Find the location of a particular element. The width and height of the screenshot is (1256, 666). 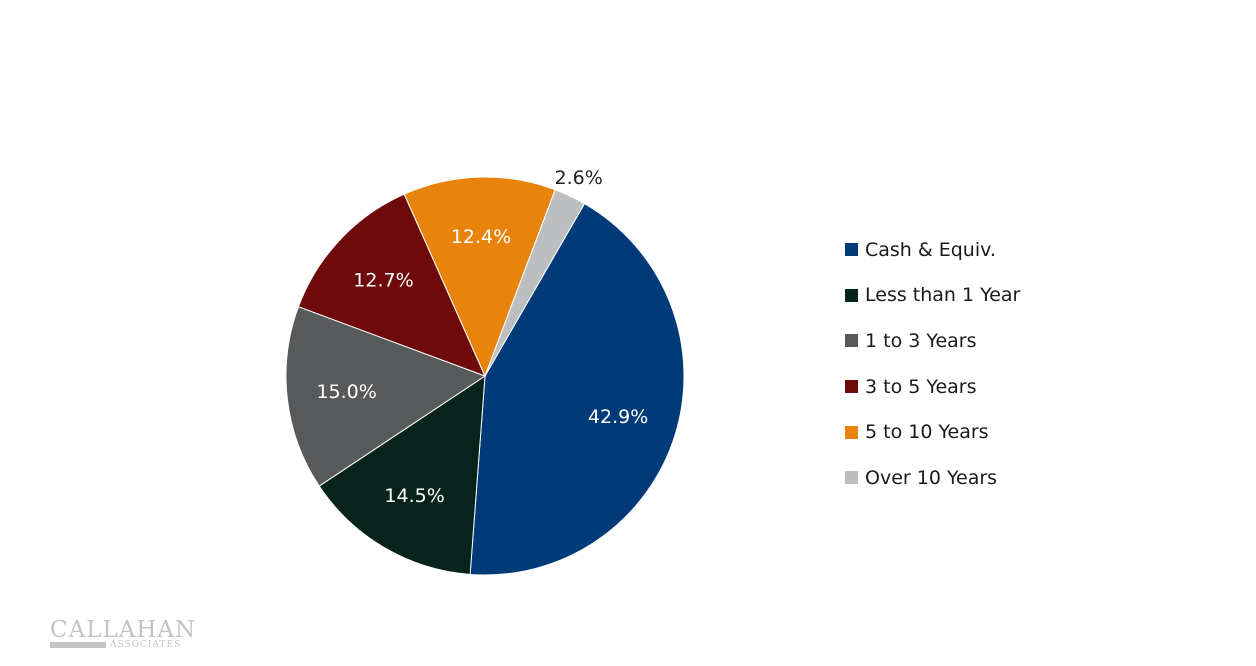

data-label: 42.9% is located at coordinates (618, 417).